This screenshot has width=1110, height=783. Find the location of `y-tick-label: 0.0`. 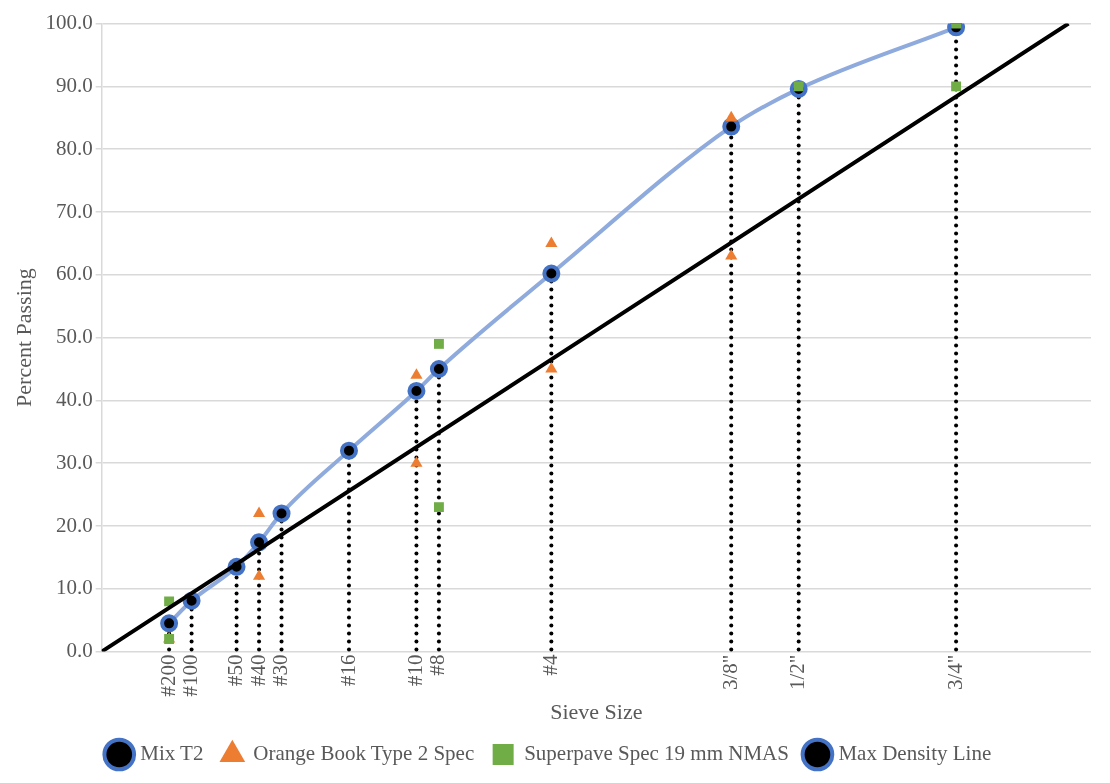

y-tick-label: 0.0 is located at coordinates (79, 650).